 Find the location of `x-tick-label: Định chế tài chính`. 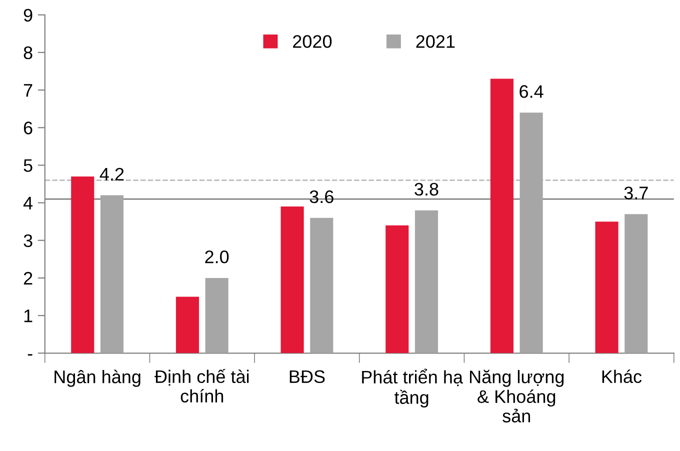

x-tick-label: Định chế tài chính is located at coordinates (201, 386).